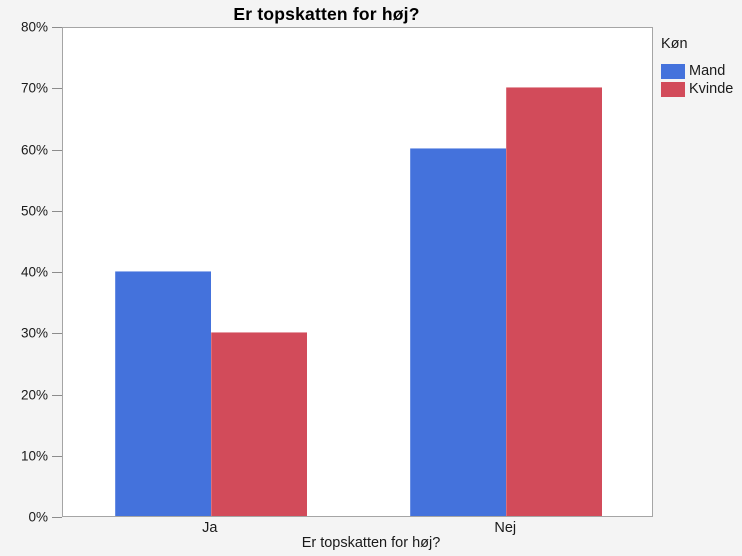 This screenshot has width=742, height=556. What do you see at coordinates (259, 424) in the screenshot?
I see `bar-ja-kvinde` at bounding box center [259, 424].